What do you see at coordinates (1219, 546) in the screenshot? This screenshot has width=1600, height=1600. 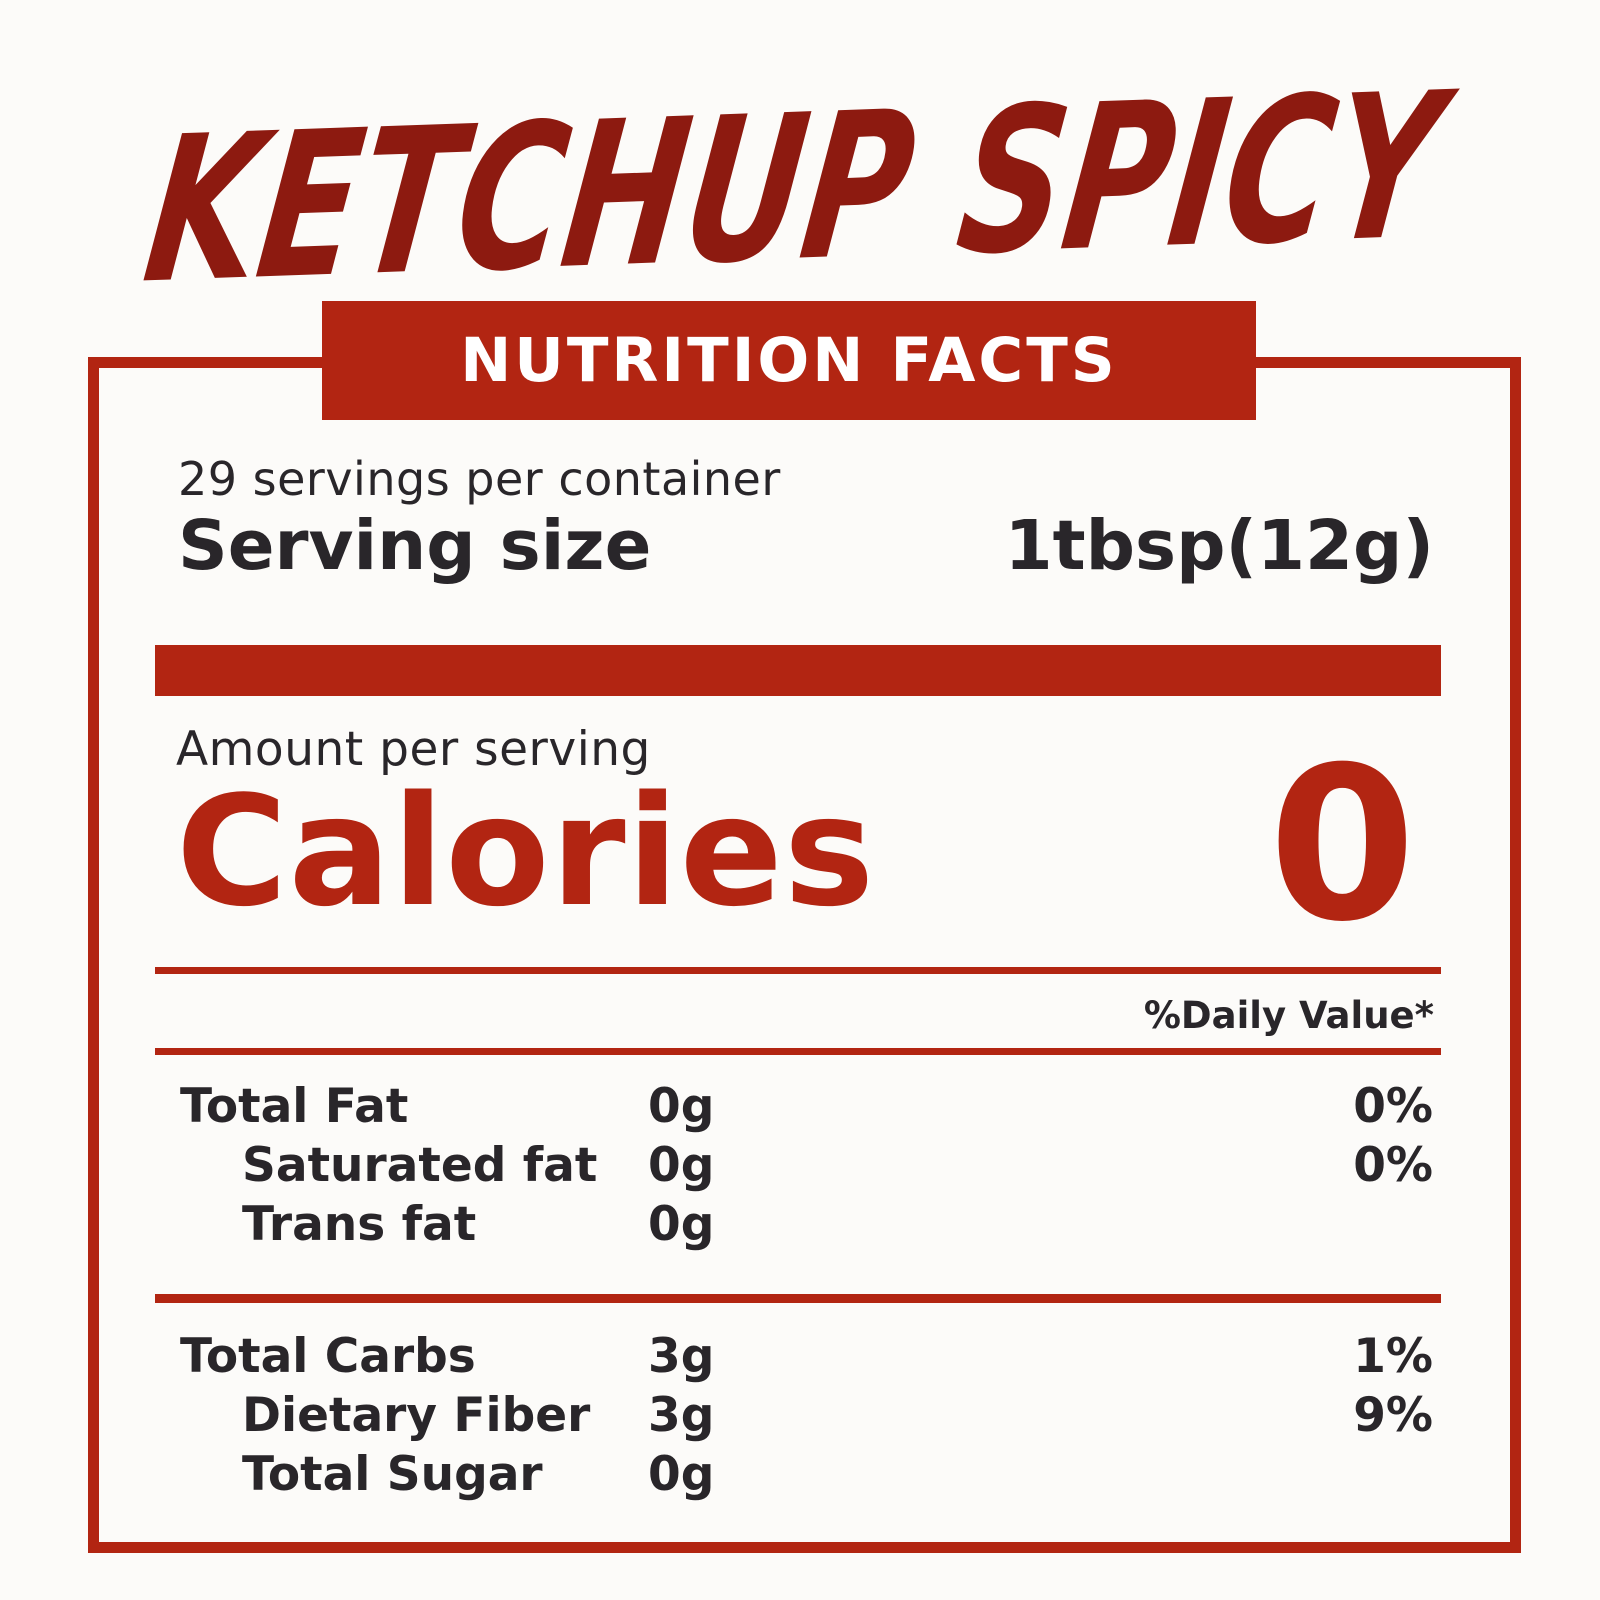 I see `serving-size-value: 1tbsp(12g)` at bounding box center [1219, 546].